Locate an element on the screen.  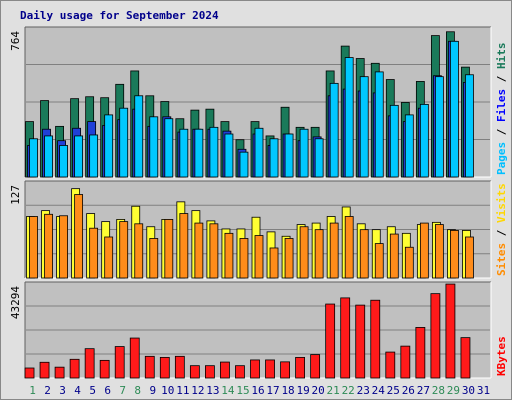
x-tick-label-4: 4 is located at coordinates (77, 390).